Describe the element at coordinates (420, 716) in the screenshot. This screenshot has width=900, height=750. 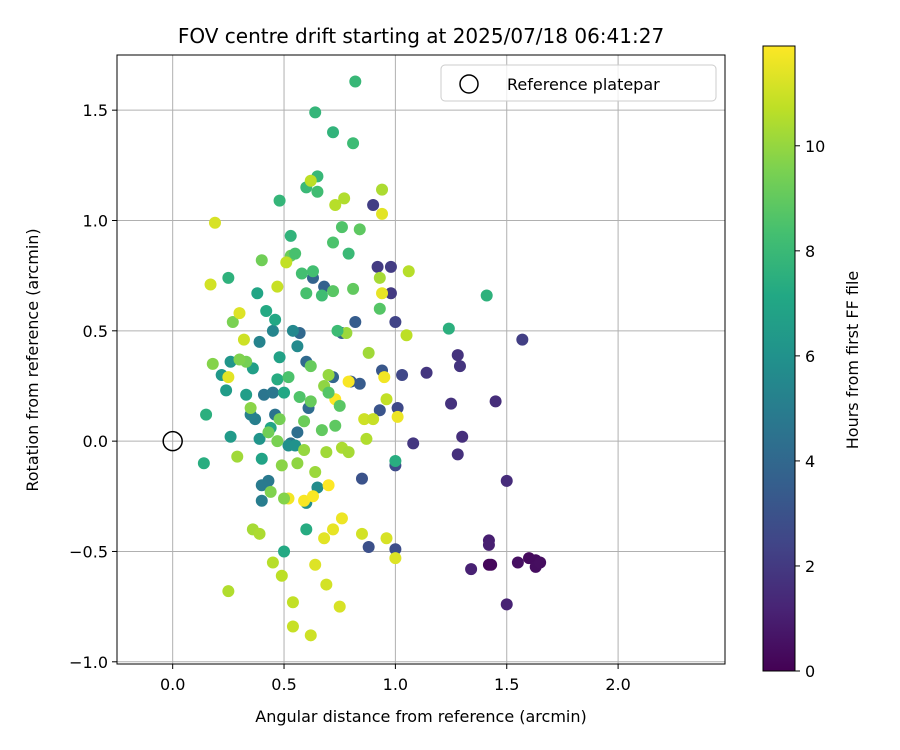
I see `x-axis-label: Angular distance from reference (arcmin)` at that location.